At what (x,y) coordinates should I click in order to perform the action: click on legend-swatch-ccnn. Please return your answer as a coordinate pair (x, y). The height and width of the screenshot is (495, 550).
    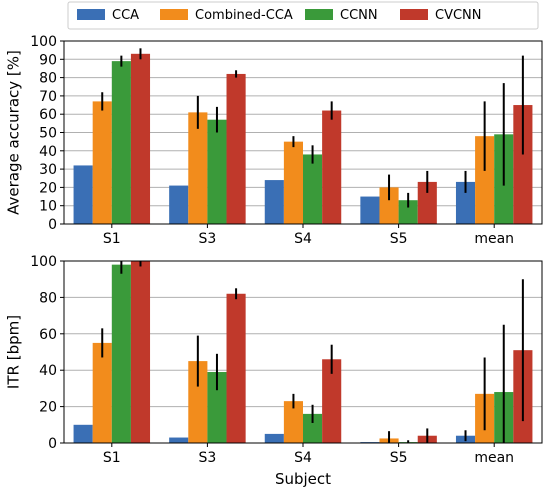
    Looking at the image, I should click on (319, 14).